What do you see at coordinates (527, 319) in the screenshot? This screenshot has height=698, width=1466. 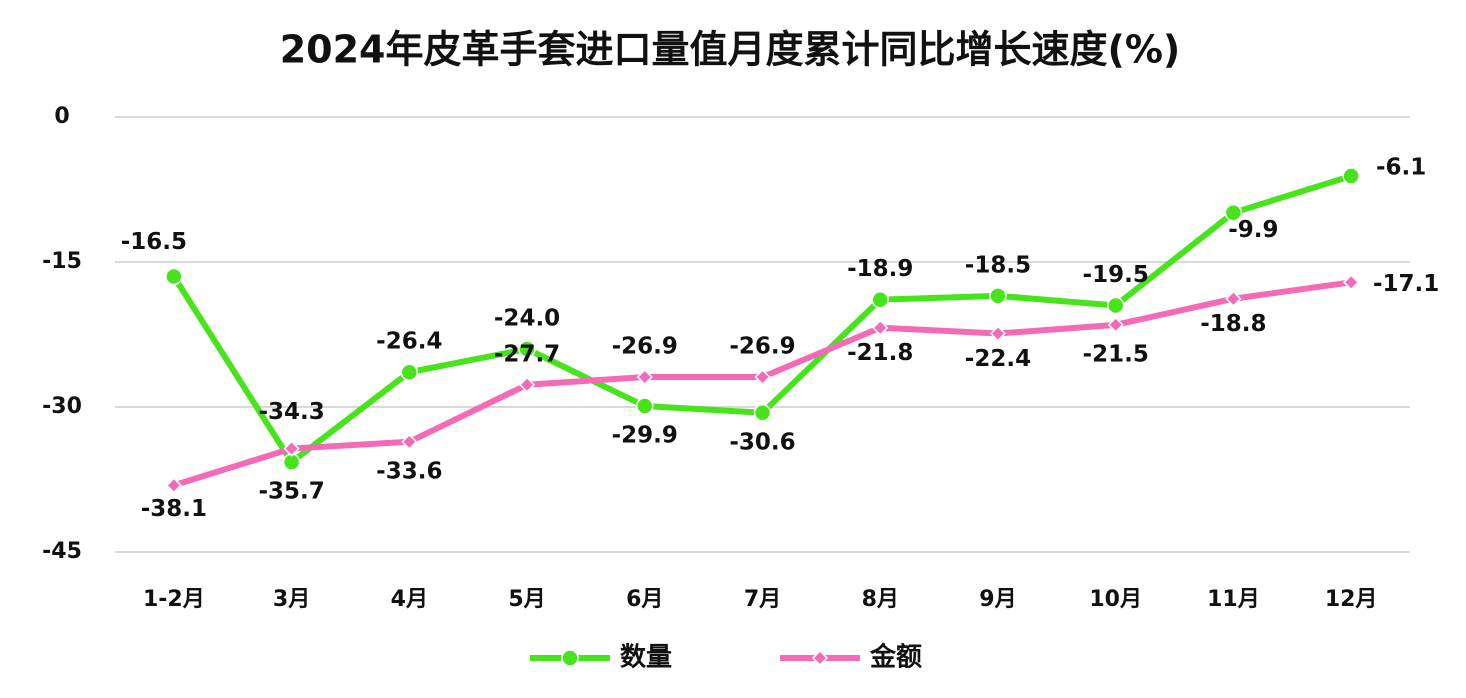 I see `data-label: -24.0` at bounding box center [527, 319].